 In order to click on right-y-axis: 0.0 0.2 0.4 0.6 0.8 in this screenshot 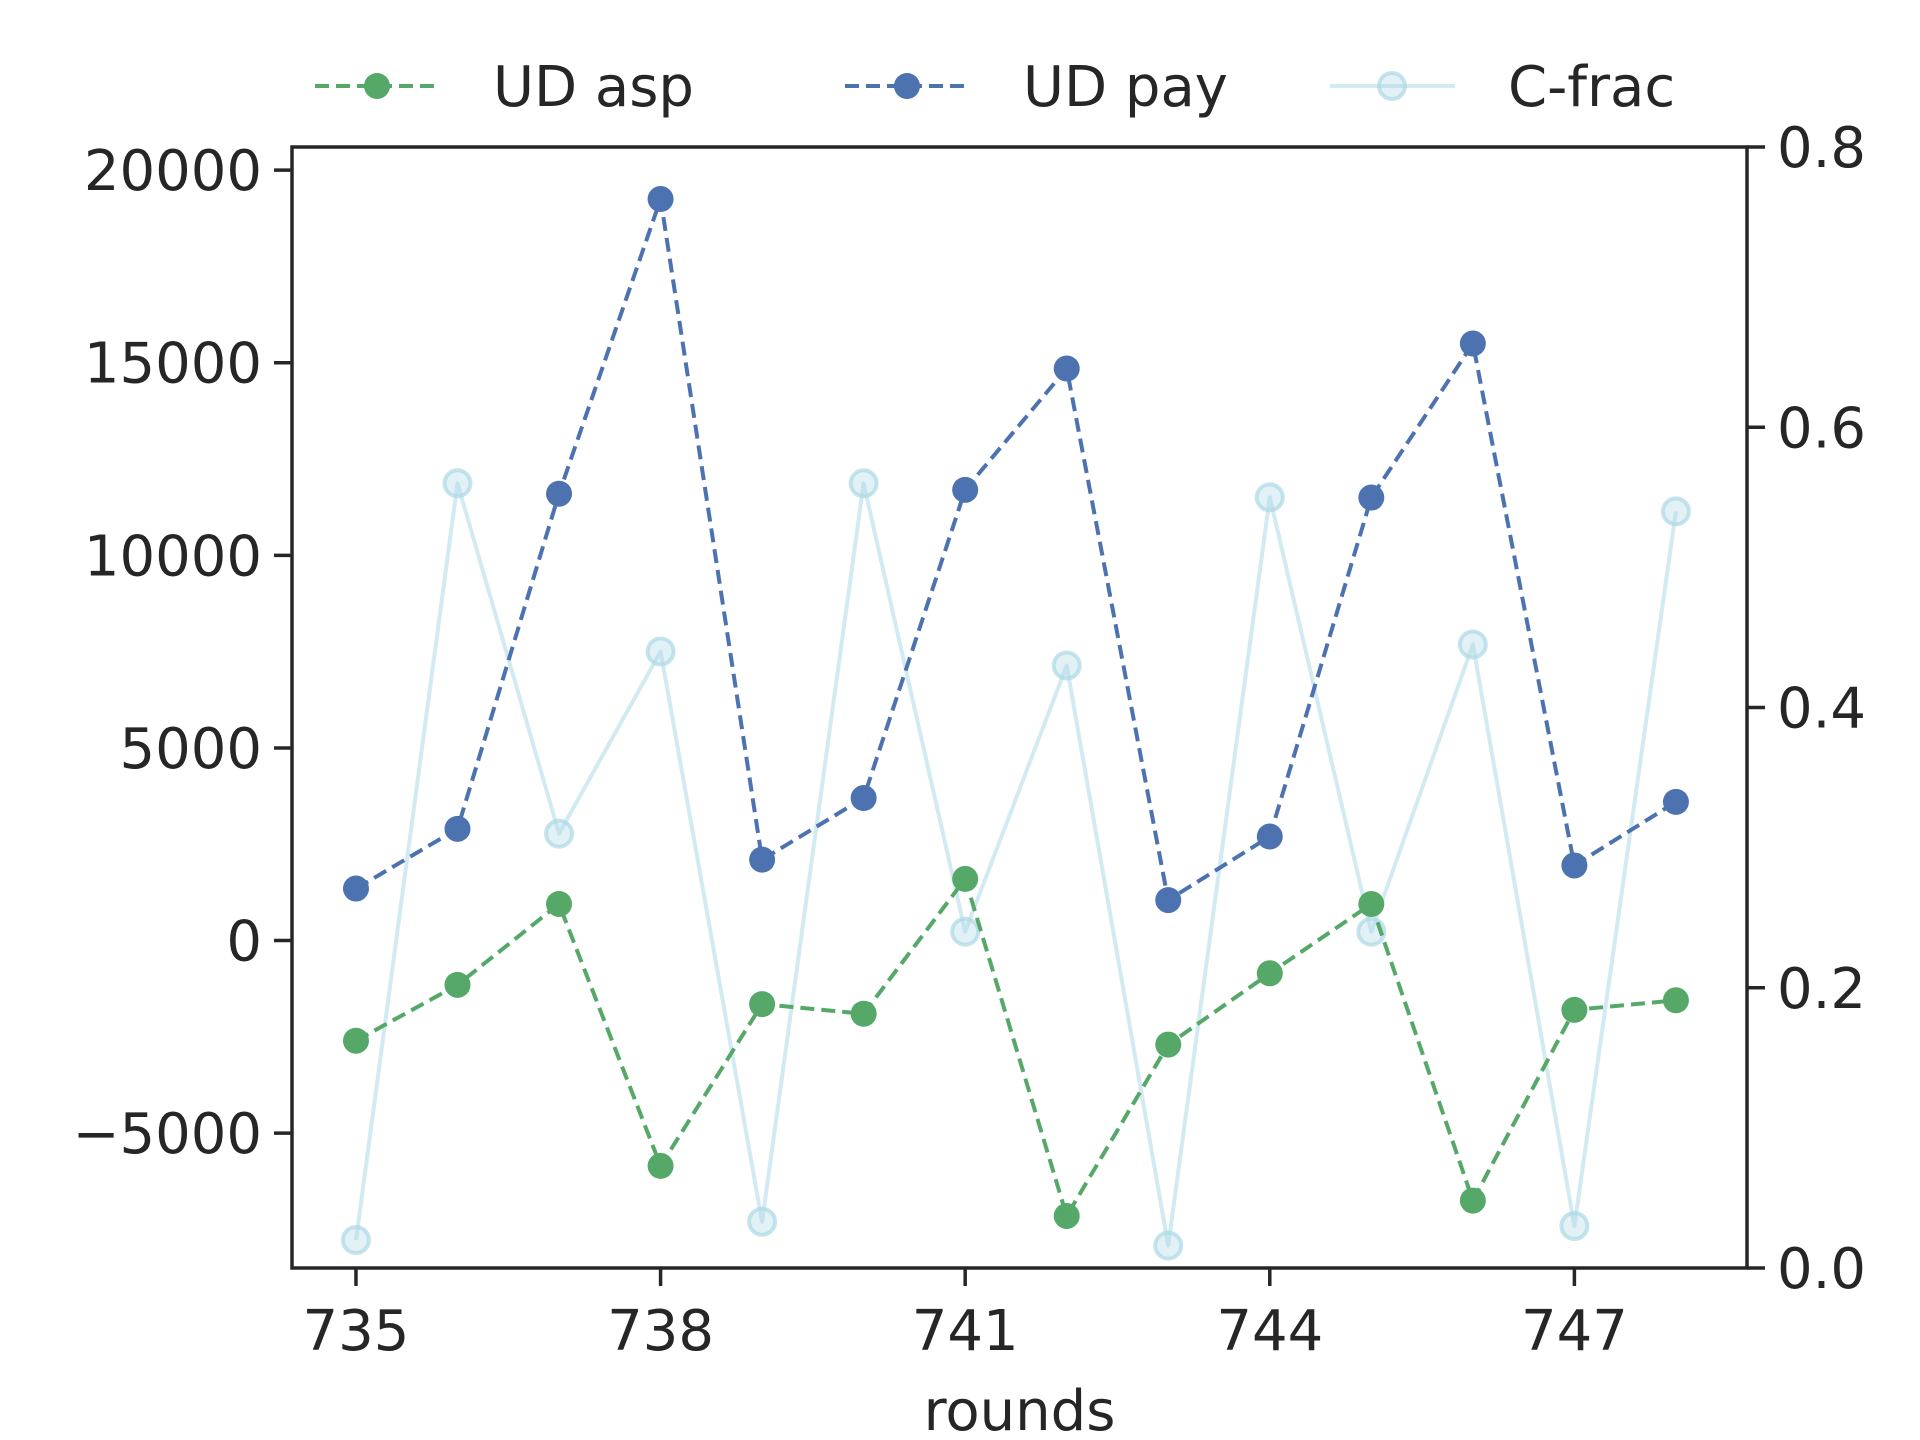, I will do `click(1806, 709)`.